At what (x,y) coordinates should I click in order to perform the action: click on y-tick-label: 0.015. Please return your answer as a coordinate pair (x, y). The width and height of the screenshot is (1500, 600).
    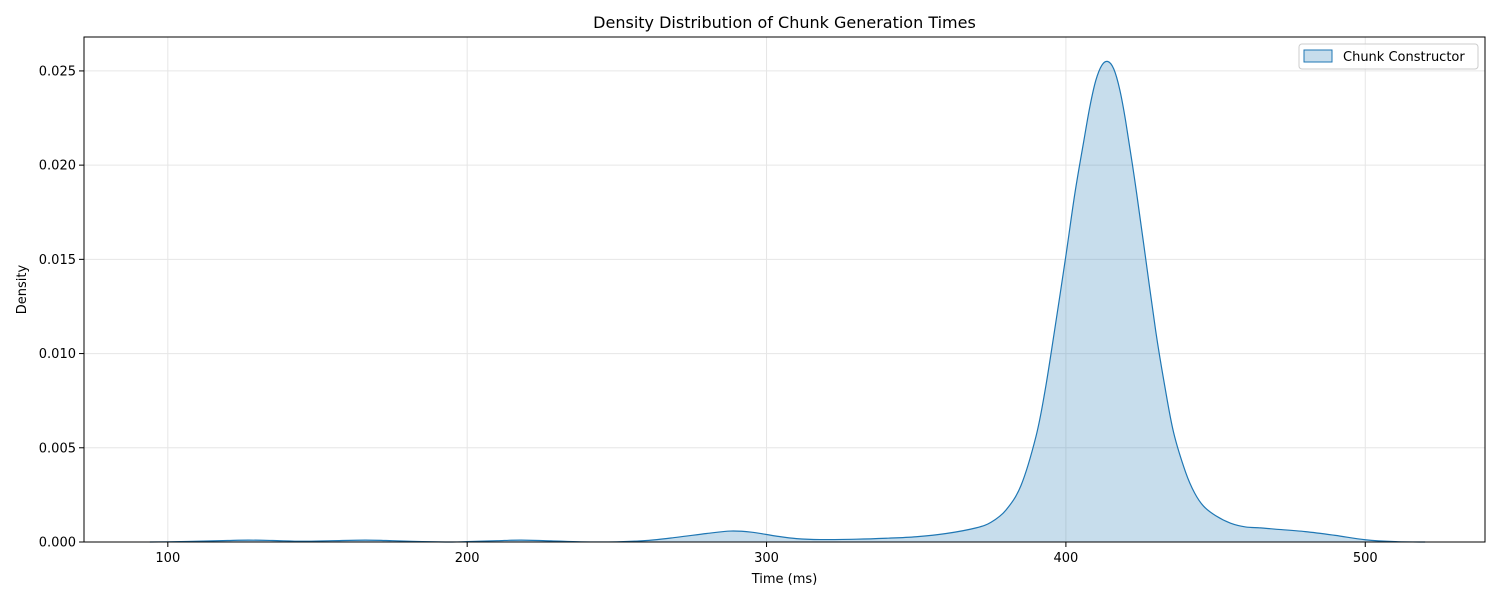
    Looking at the image, I should click on (57, 260).